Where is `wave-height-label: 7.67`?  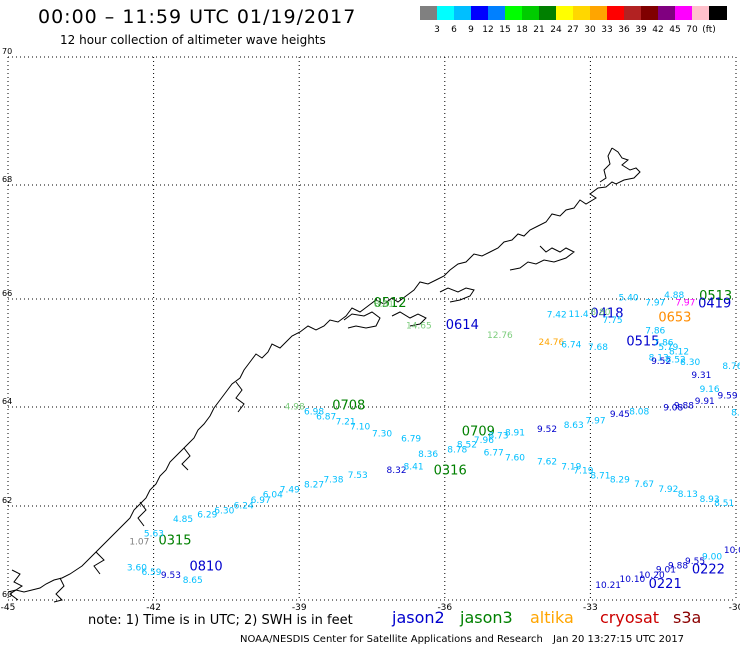
wave-height-label: 7.67 is located at coordinates (644, 485).